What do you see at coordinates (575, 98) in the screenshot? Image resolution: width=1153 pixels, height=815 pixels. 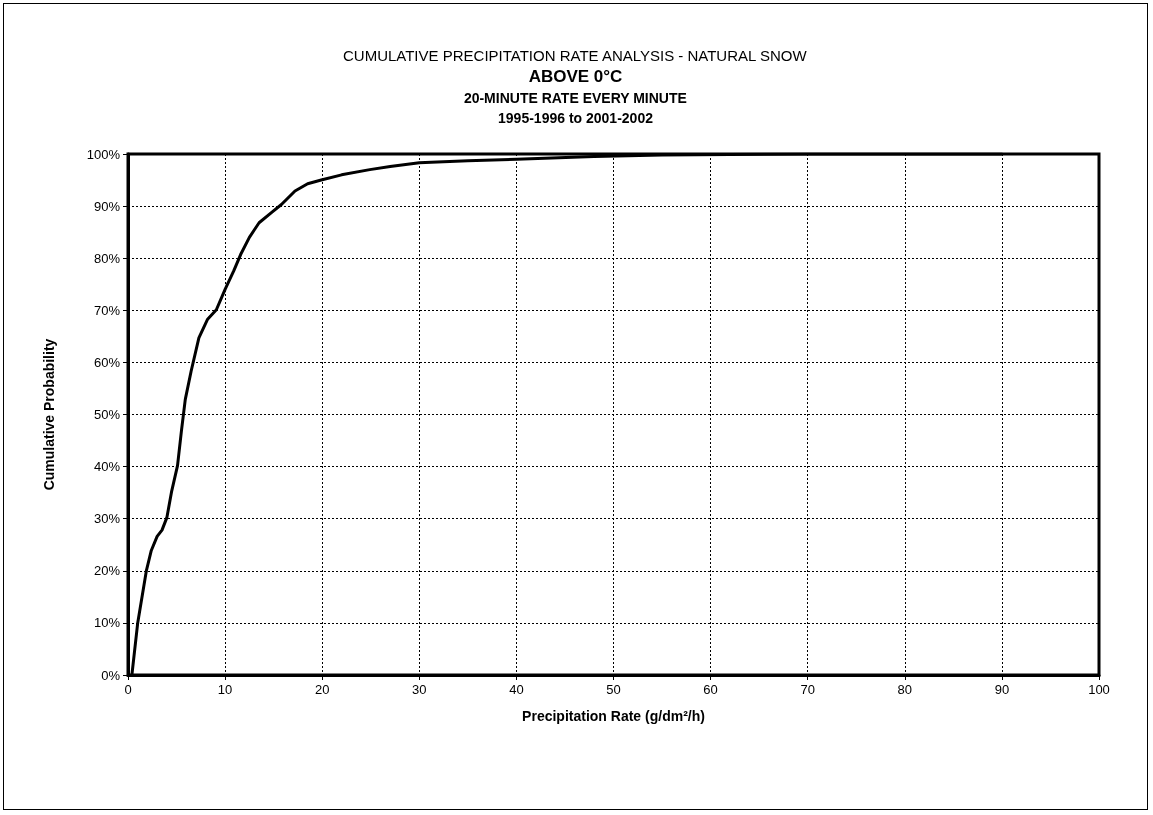 I see `text: 20-MINUTE RATE EVERY MINUTE` at bounding box center [575, 98].